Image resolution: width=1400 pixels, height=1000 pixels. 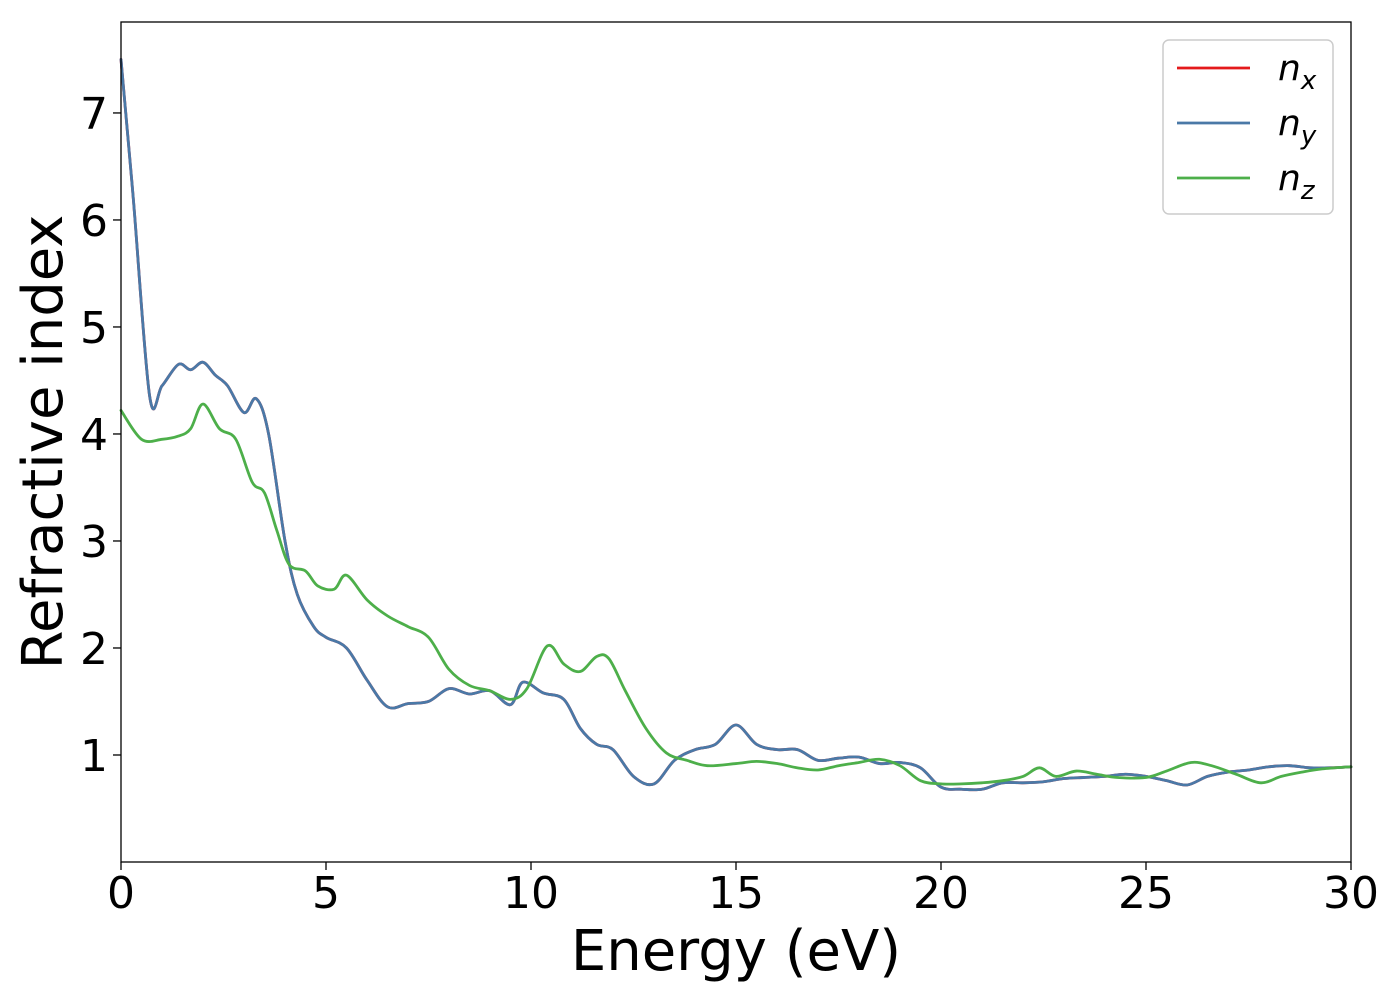 I want to click on x-tick-label: 5, so click(x=326, y=893).